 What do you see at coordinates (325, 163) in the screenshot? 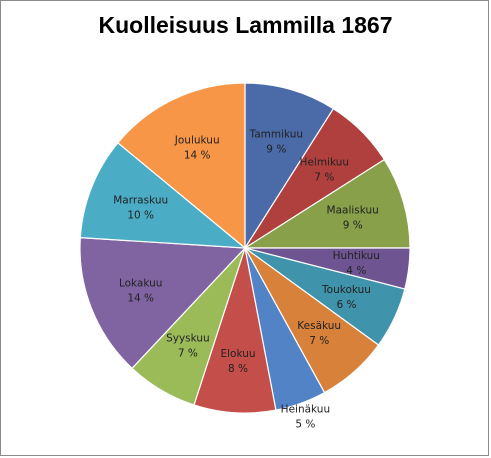
I see `slice-name-label: Helmikuu` at bounding box center [325, 163].